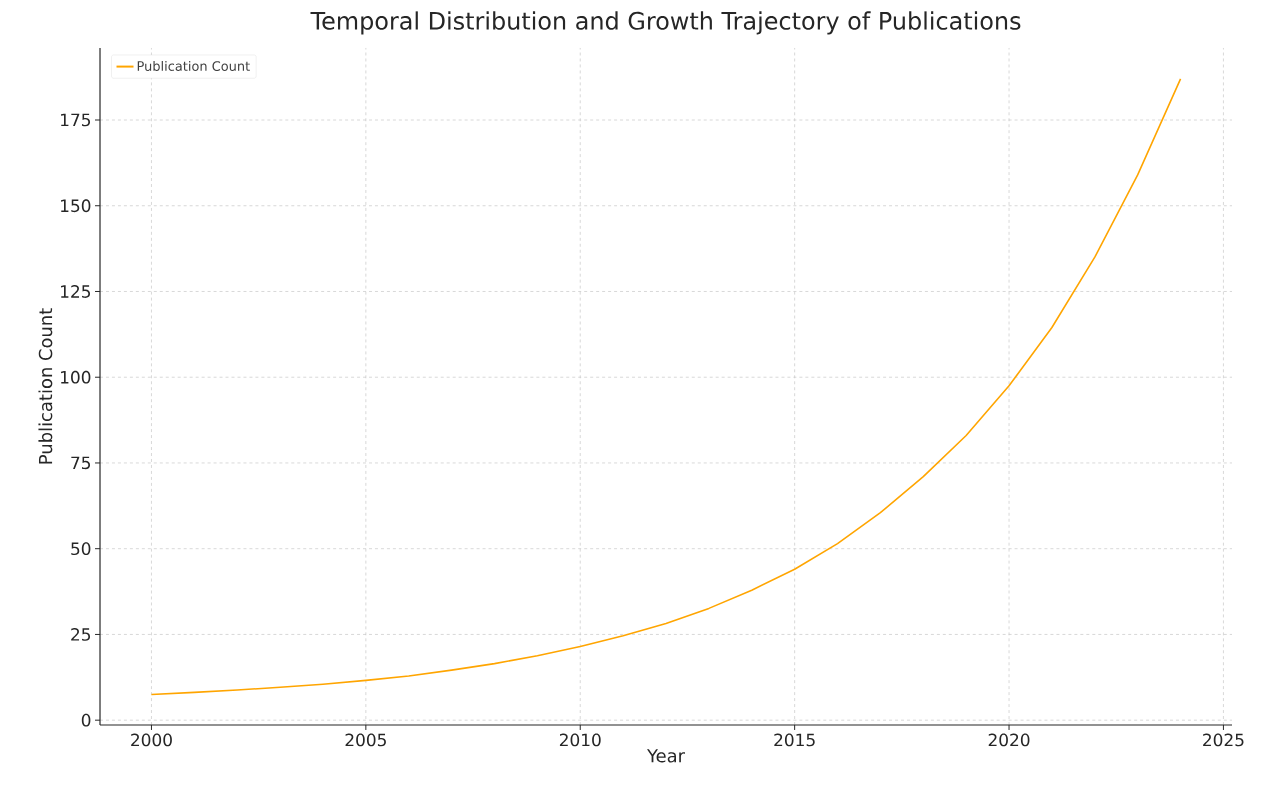  Describe the element at coordinates (580, 740) in the screenshot. I see `x-tick-label: 2010` at that location.